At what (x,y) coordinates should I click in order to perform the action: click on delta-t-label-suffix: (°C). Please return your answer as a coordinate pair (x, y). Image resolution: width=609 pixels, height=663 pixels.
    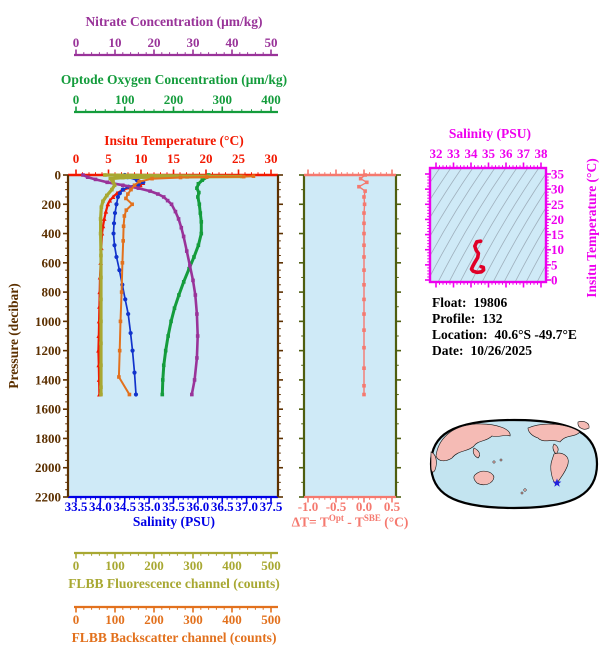
    Looking at the image, I should click on (394, 522).